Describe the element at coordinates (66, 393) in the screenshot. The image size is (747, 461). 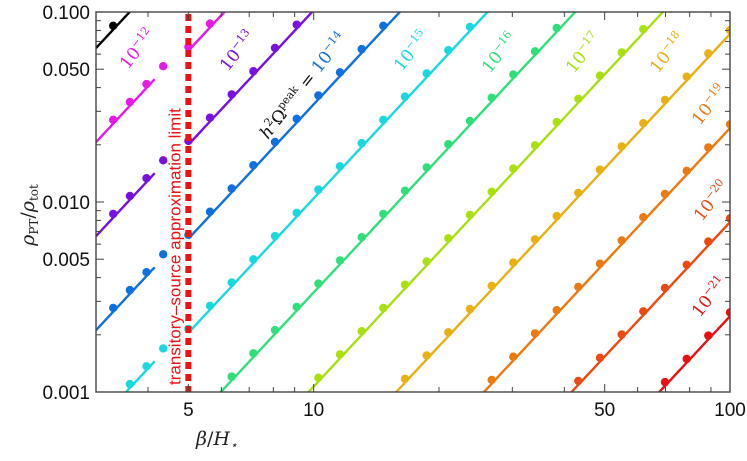
I see `y-tick-label: 0.001` at that location.